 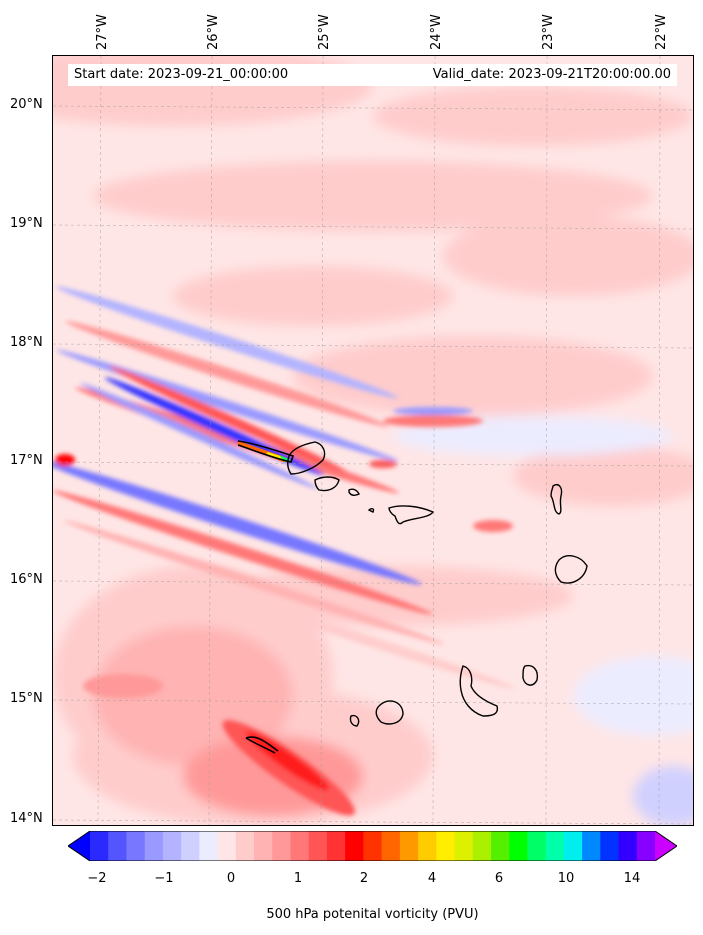 What do you see at coordinates (566, 878) in the screenshot?
I see `cbar-tick-label: 10` at bounding box center [566, 878].